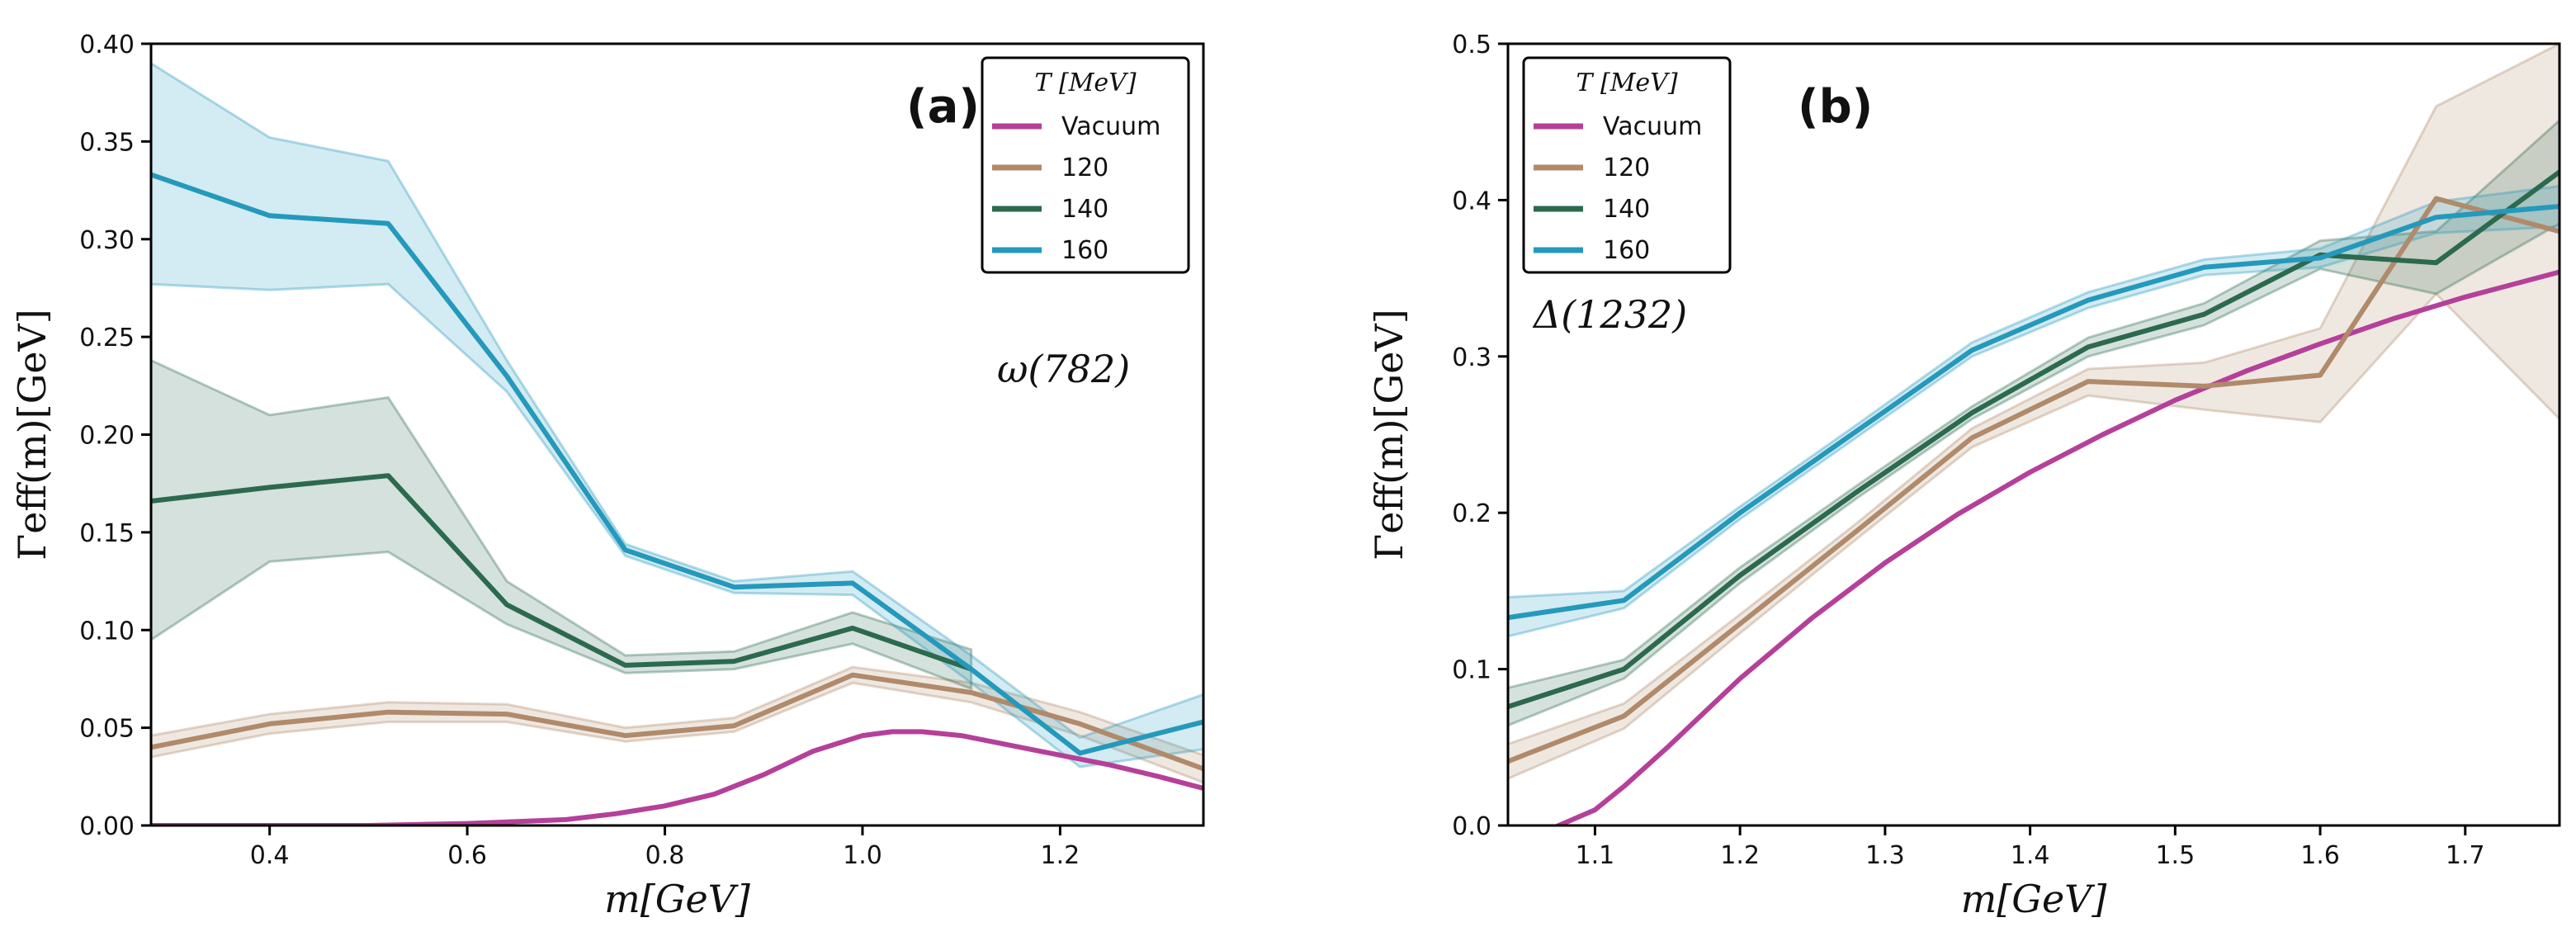 The width and height of the screenshot is (2576, 946). What do you see at coordinates (107, 436) in the screenshot?
I see `y-tick-label: 0.20` at bounding box center [107, 436].